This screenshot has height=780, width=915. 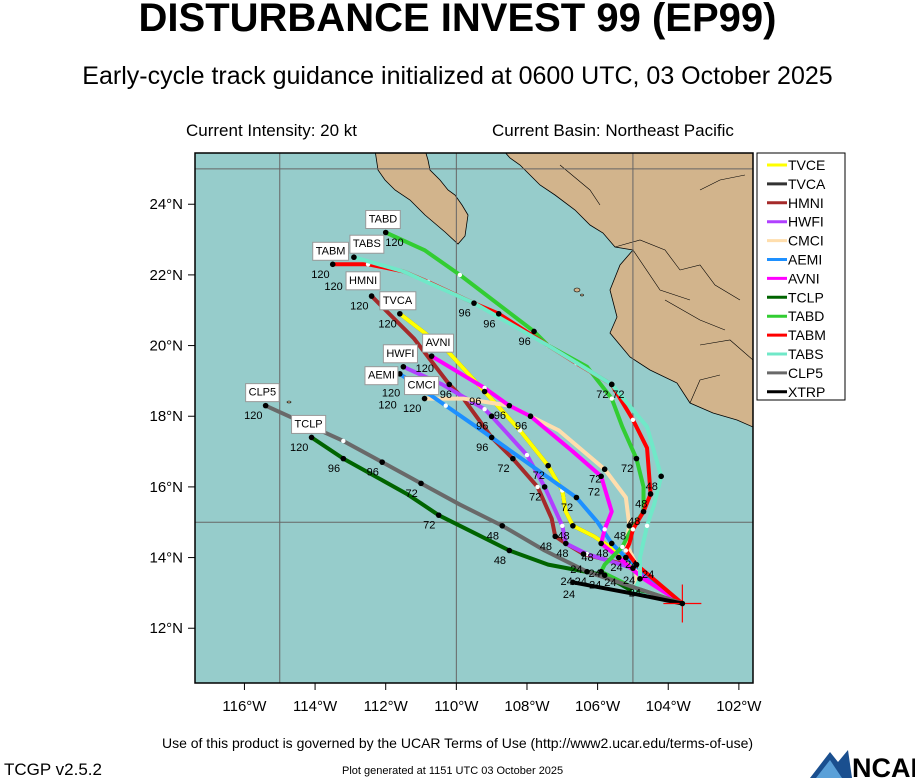 I want to click on lon-tick-label: 104°W, so click(x=669, y=706).